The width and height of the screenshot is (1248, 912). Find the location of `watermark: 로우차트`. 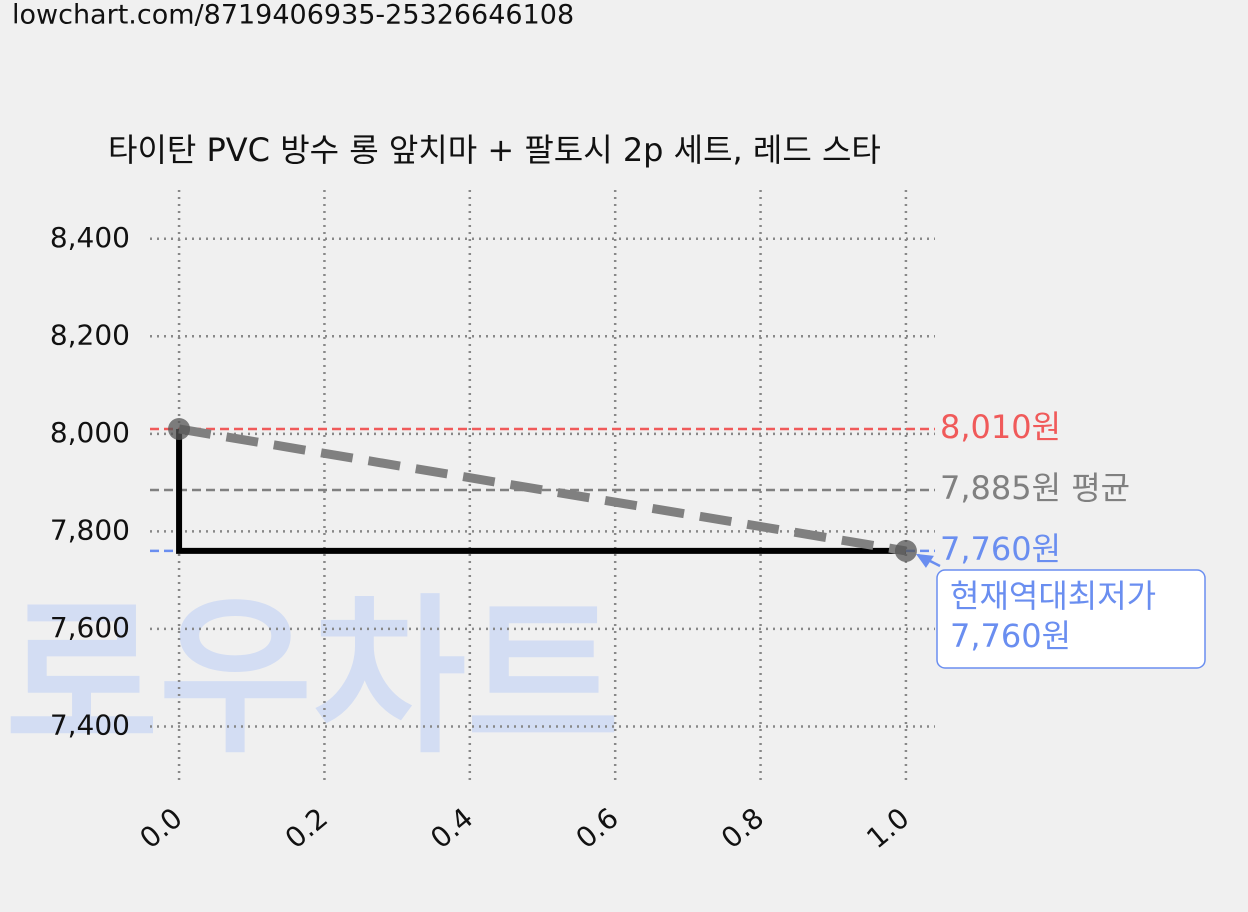

watermark: 로우차트 is located at coordinates (312, 678).